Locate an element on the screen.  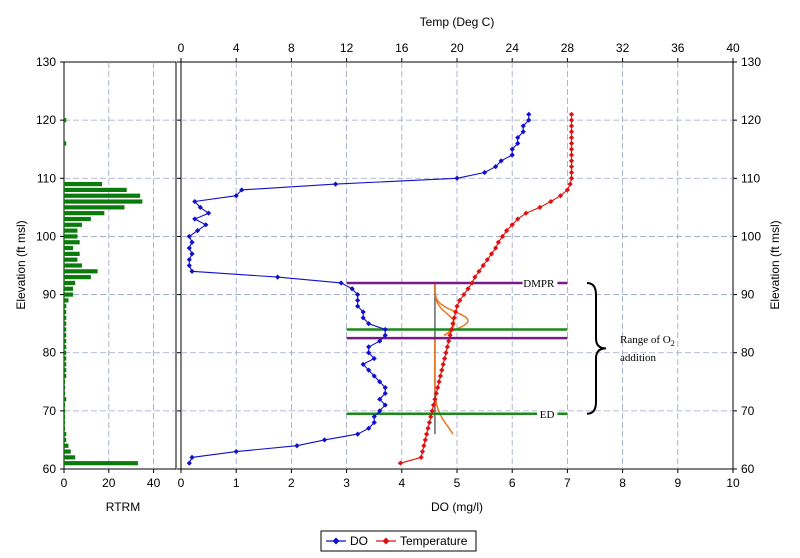
right-y-tick-label: 90 is located at coordinates (748, 295).